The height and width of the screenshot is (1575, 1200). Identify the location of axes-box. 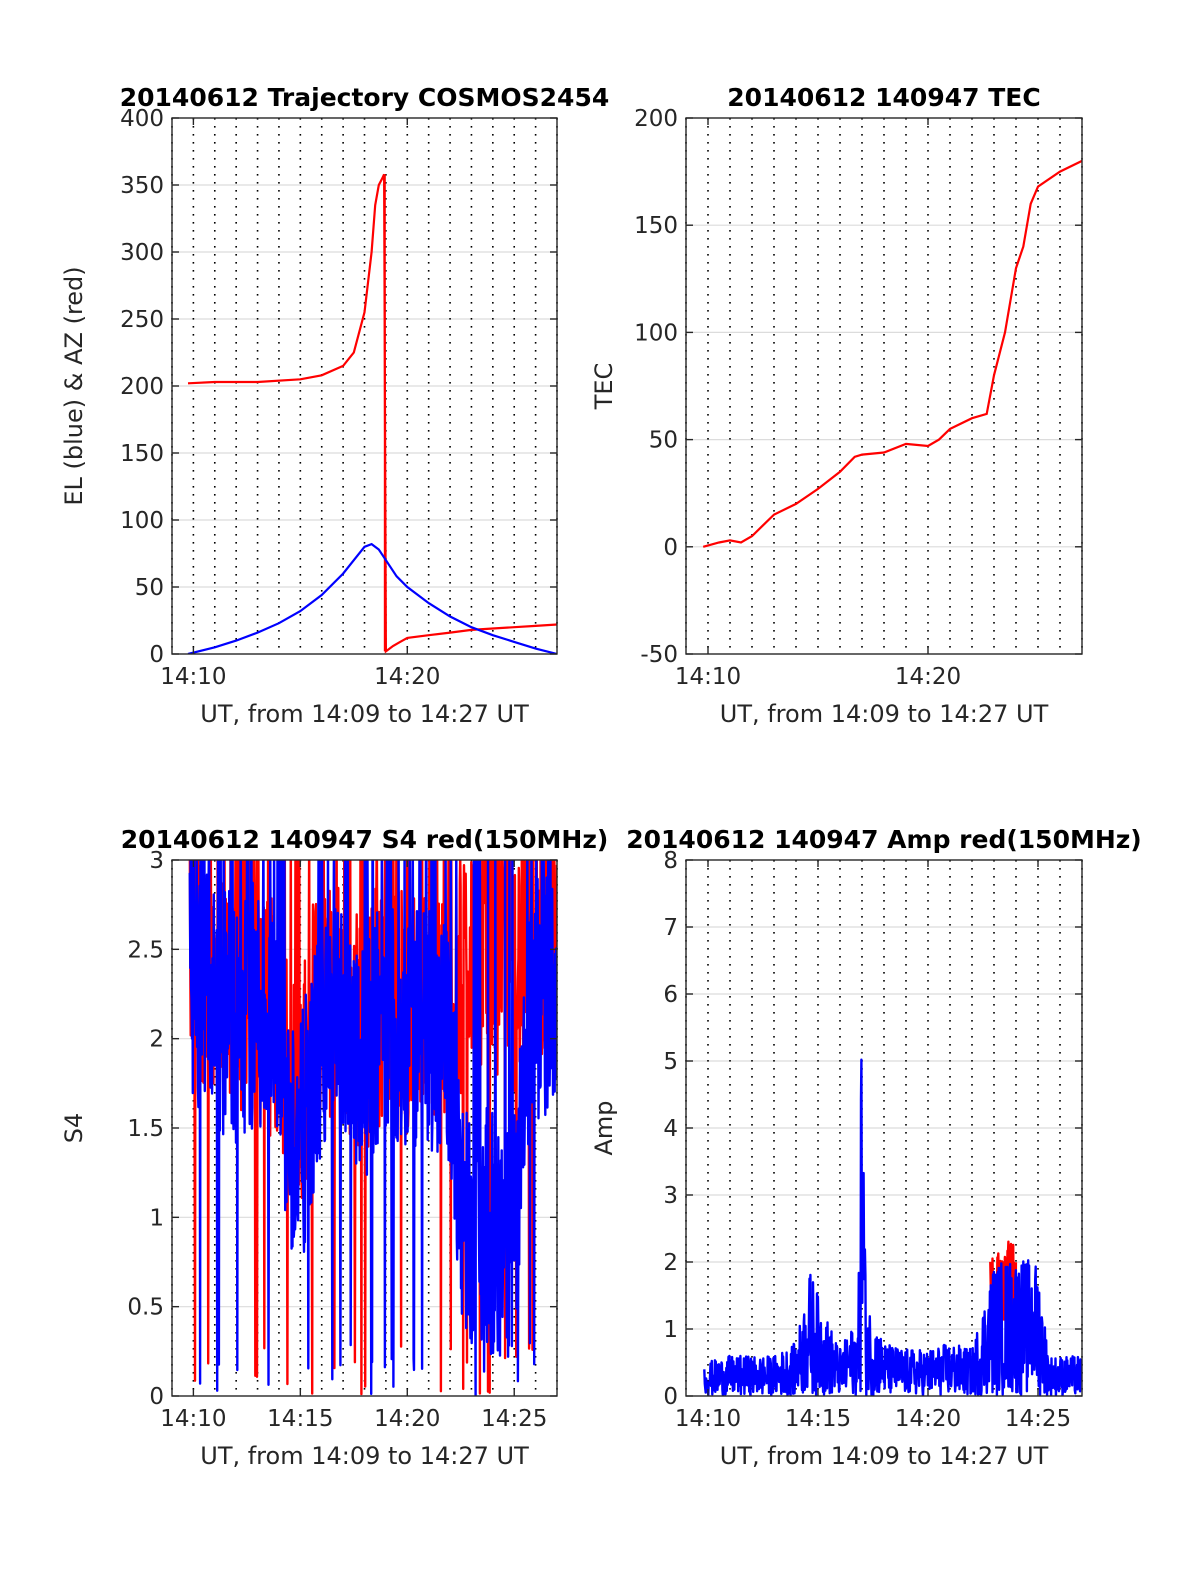
(884, 386).